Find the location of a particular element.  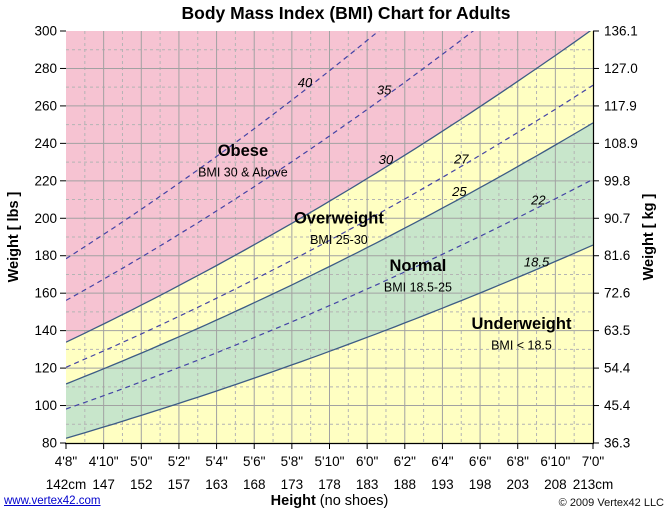

vertex42-link: www.vertex42.com is located at coordinates (52, 501).